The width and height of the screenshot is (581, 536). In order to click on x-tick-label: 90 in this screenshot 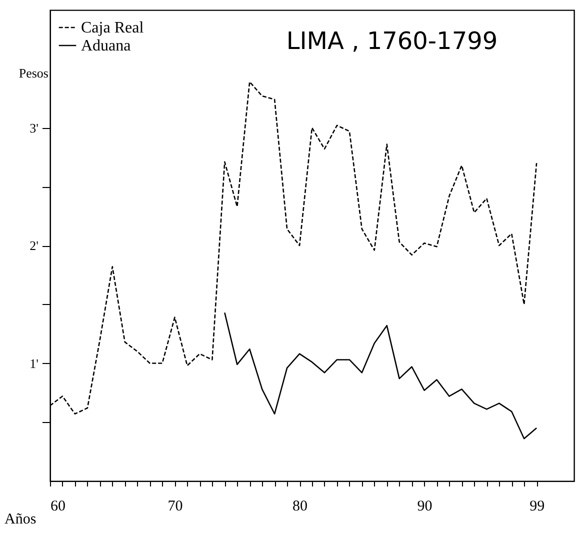, I will do `click(424, 506)`.